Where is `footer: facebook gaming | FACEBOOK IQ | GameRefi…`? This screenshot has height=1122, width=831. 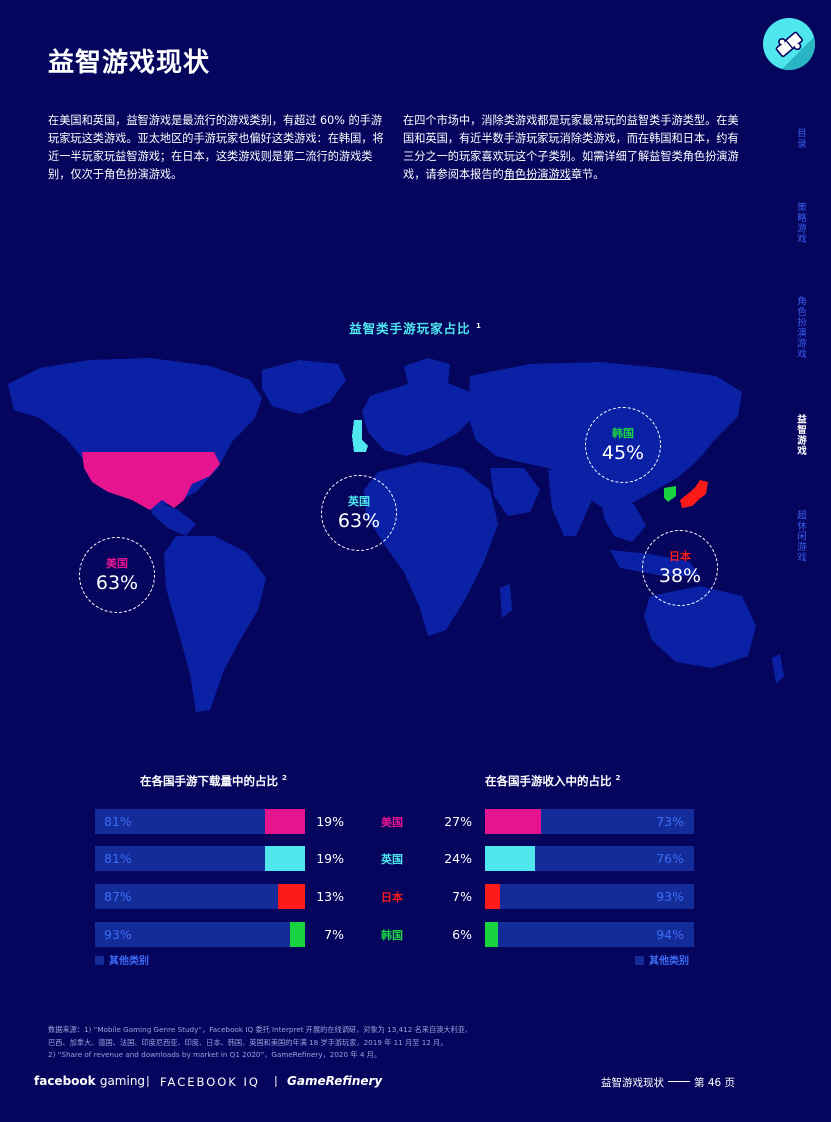
footer: facebook gaming | FACEBOOK IQ | GameRefi… is located at coordinates (414, 1083).